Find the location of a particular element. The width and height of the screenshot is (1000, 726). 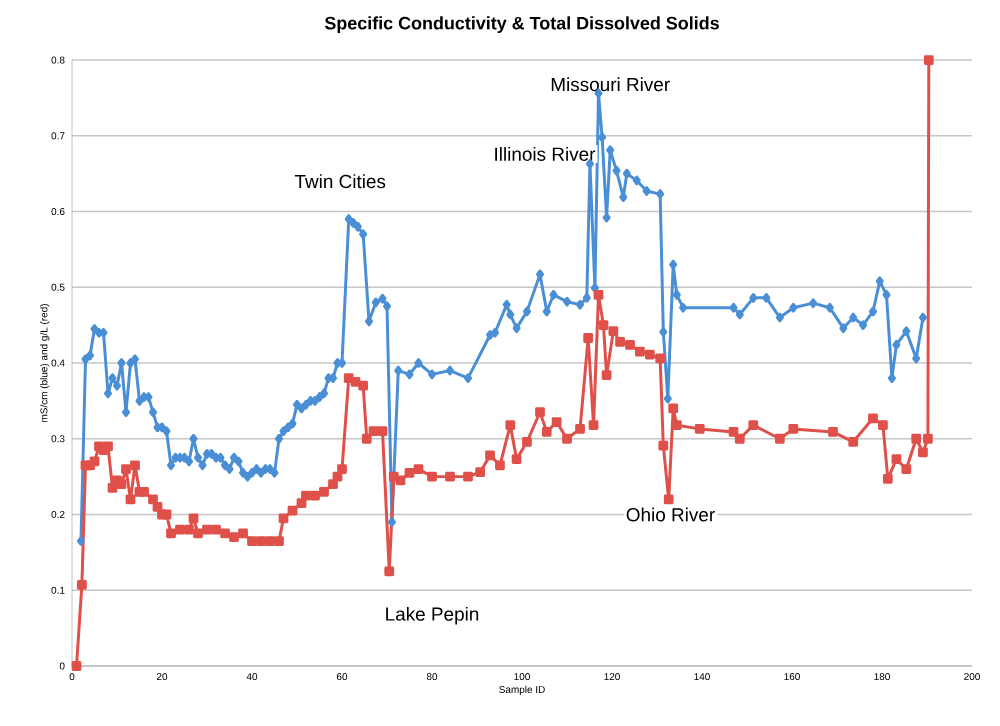

annotation: Ohio River is located at coordinates (670, 514).